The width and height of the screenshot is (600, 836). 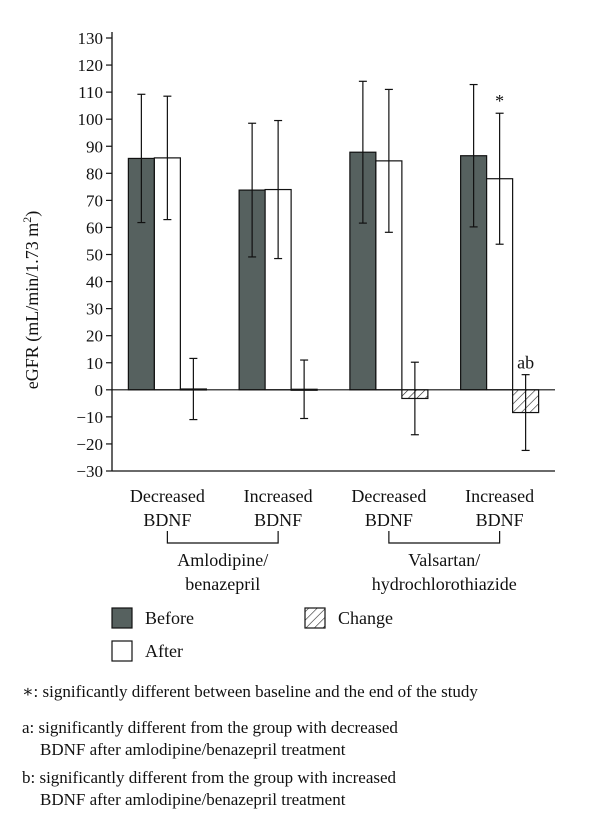 I want to click on legend-label-before: Before, so click(x=169, y=618).